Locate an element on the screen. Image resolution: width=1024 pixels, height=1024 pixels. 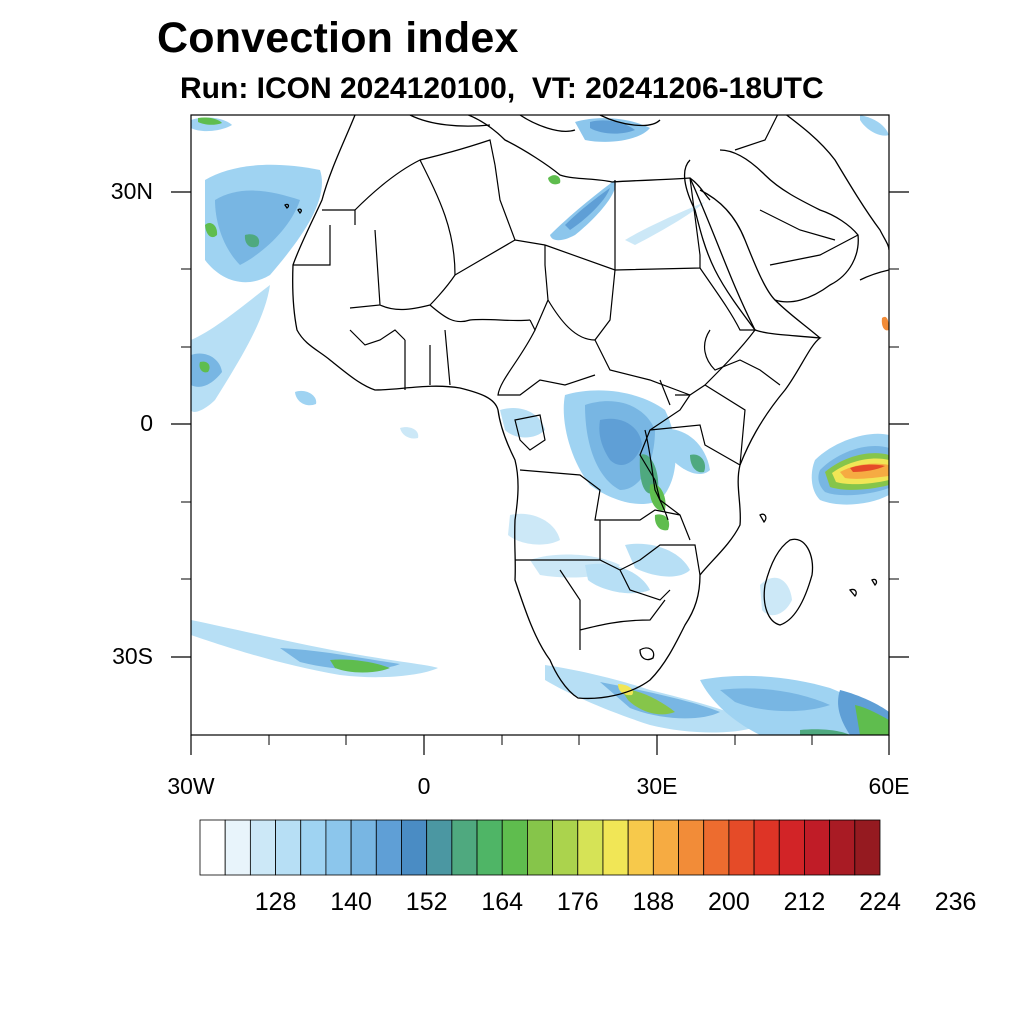
field-southern-ocean is located at coordinates (540, 677).